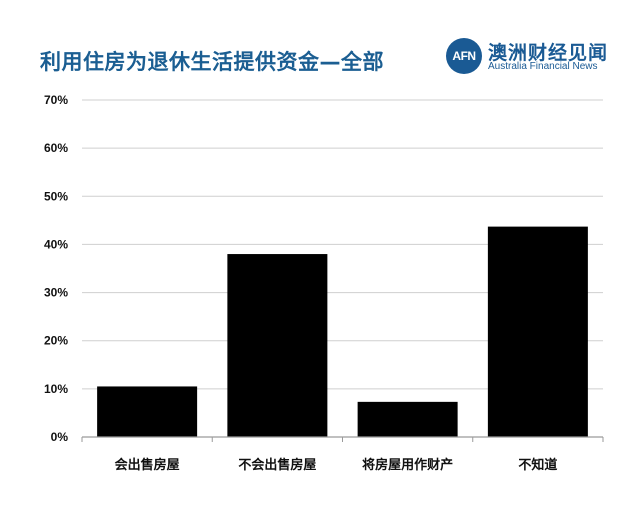 This screenshot has height=506, width=640. Describe the element at coordinates (56, 244) in the screenshot. I see `y-tick-label: 40%` at that location.